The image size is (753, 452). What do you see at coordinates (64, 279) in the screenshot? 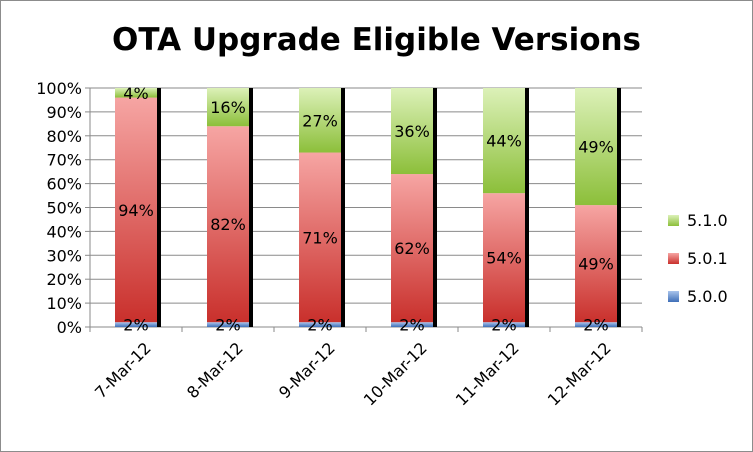
I see `y-tick-label: 20%` at bounding box center [64, 279].